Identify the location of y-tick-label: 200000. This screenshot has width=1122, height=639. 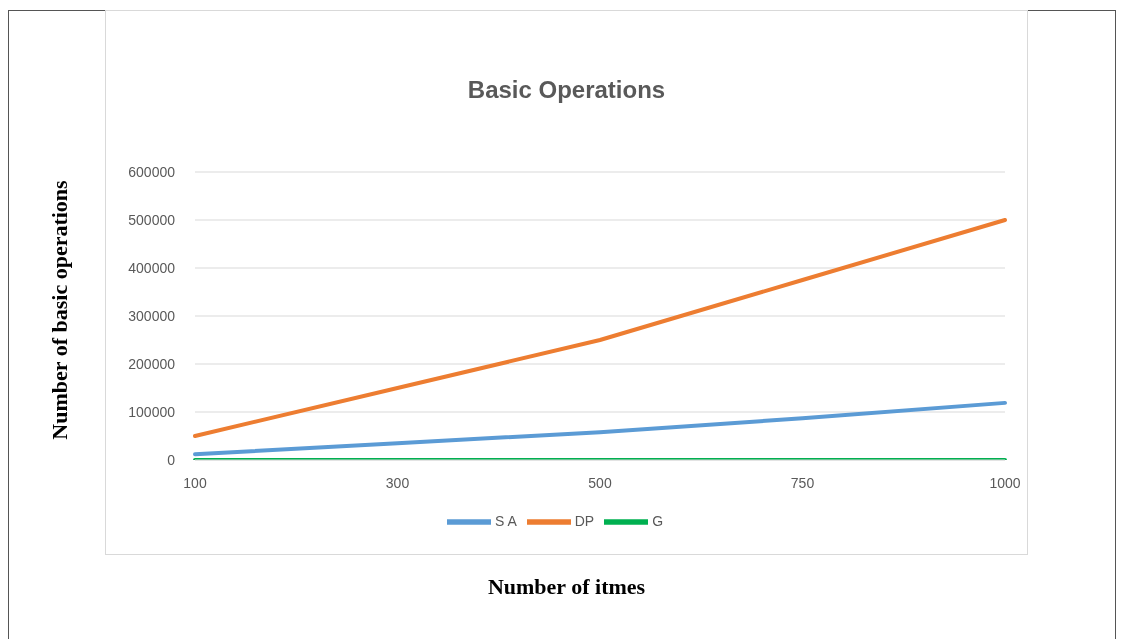
(152, 363).